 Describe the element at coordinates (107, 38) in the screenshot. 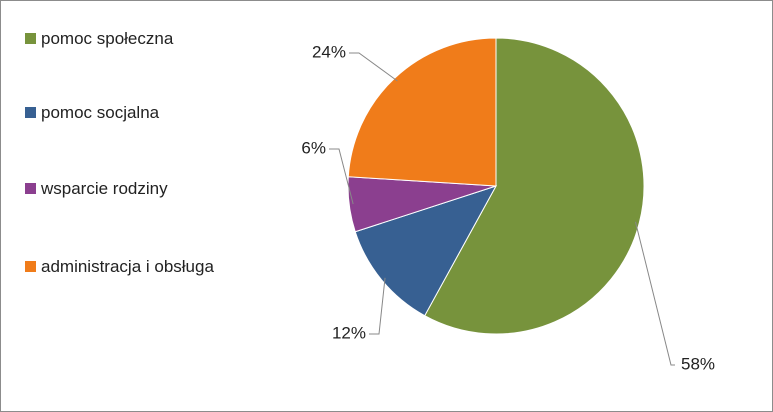

I see `legend-label: pomoc społeczna` at that location.